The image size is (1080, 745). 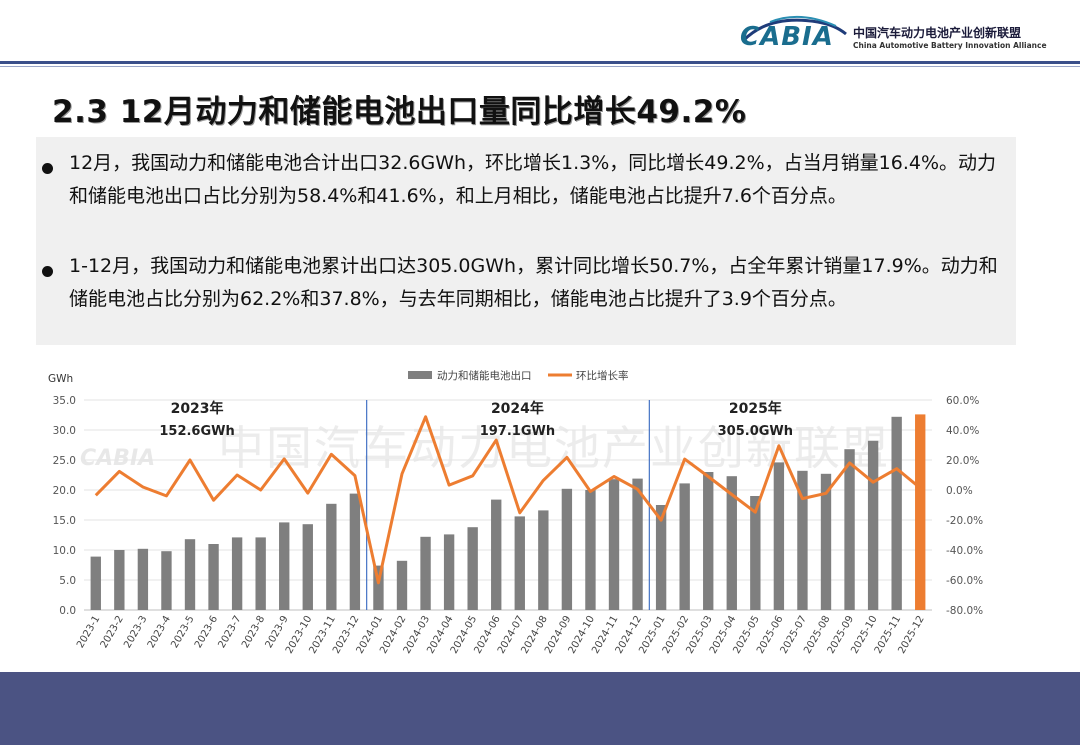 What do you see at coordinates (64, 491) in the screenshot?
I see `y-tick-label: 20.0` at bounding box center [64, 491].